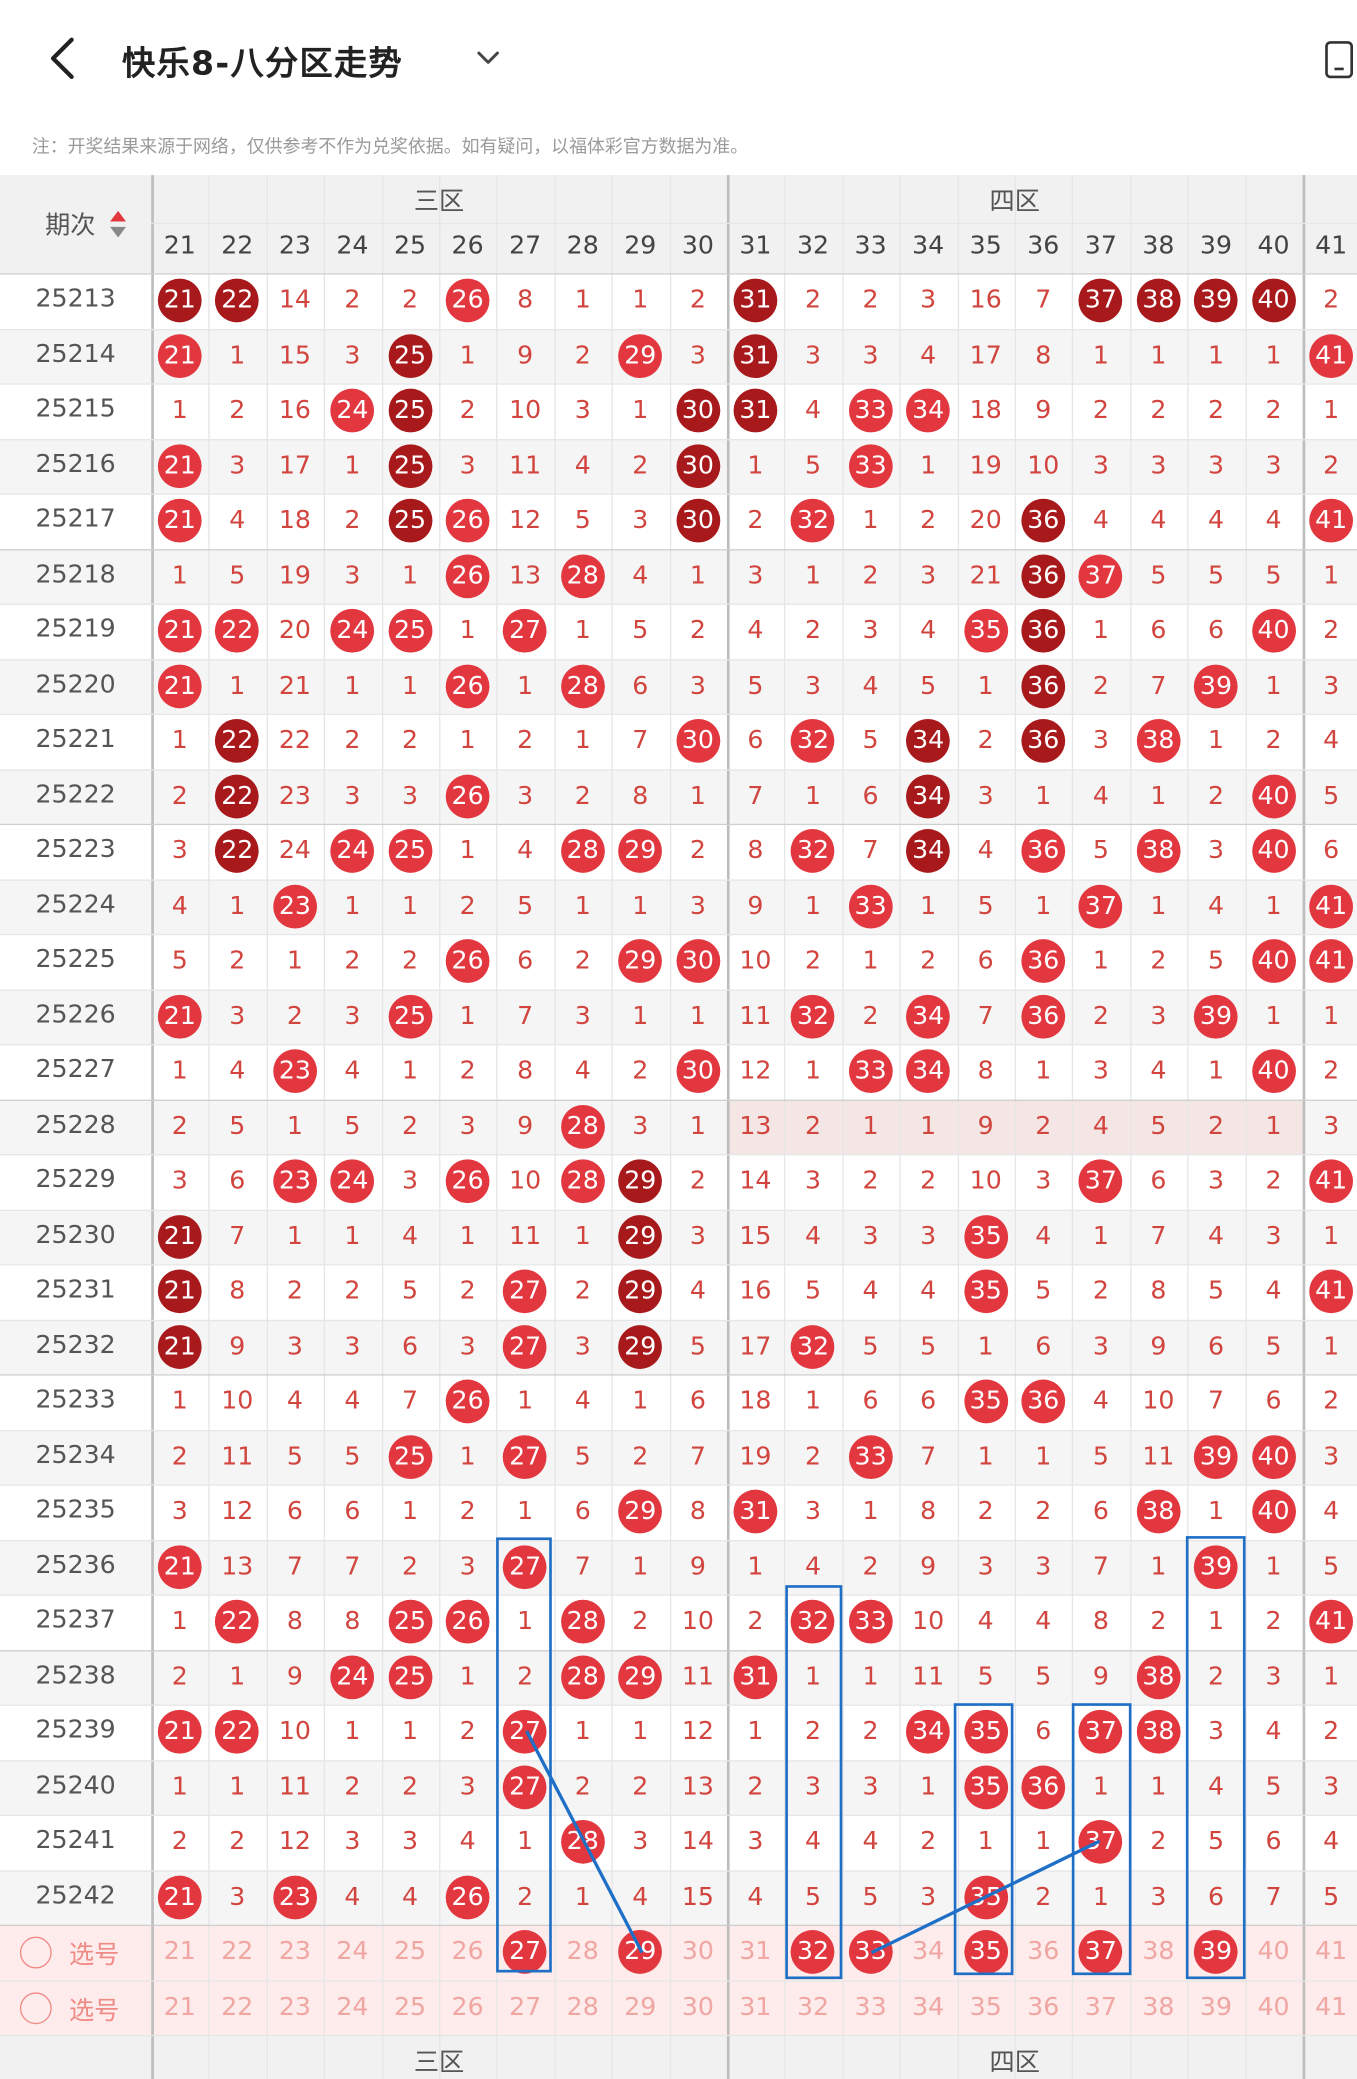 This screenshot has width=1357, height=2079. Describe the element at coordinates (525, 2006) in the screenshot. I see `pick-number: 27` at that location.